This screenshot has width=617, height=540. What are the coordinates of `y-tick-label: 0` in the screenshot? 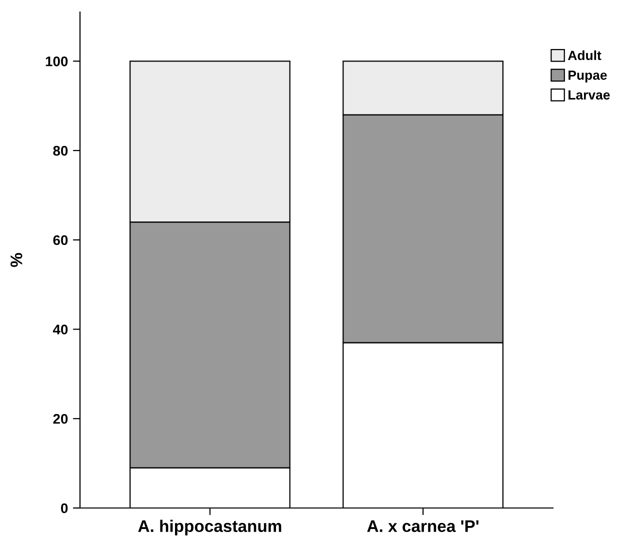 It's located at (64, 508).